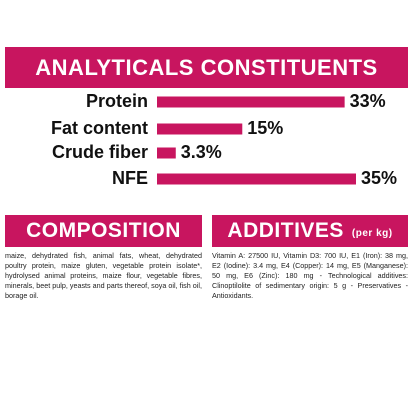 This screenshot has height=413, width=413. I want to click on value-label: 35%, so click(379, 178).